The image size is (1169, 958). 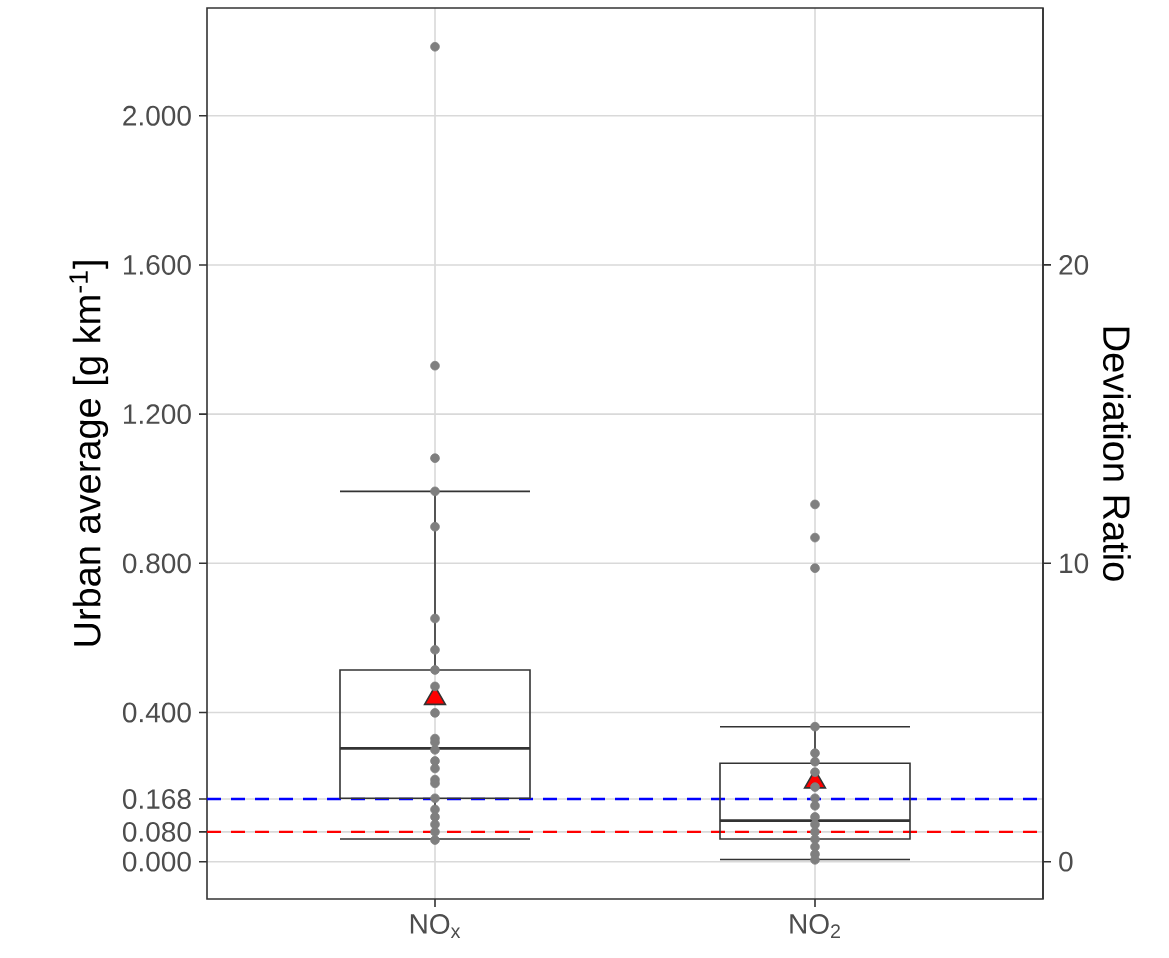 I want to click on y-tick-label: 0.400, so click(x=156, y=712).